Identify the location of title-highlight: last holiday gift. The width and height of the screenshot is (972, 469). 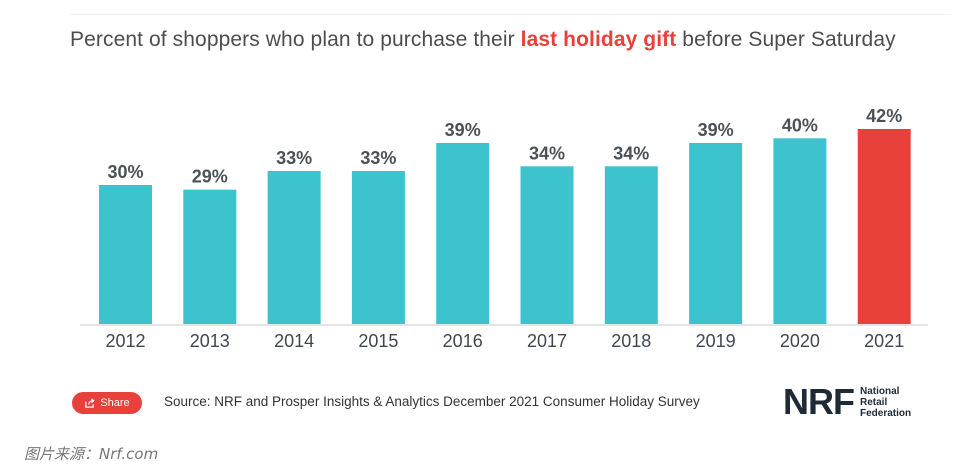
(598, 39).